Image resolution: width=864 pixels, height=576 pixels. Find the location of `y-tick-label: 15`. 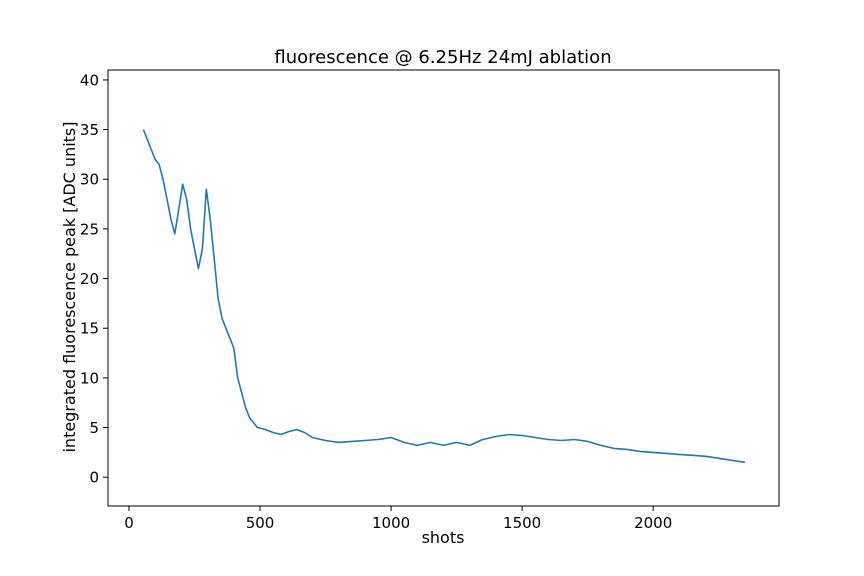

y-tick-label: 15 is located at coordinates (89, 329).